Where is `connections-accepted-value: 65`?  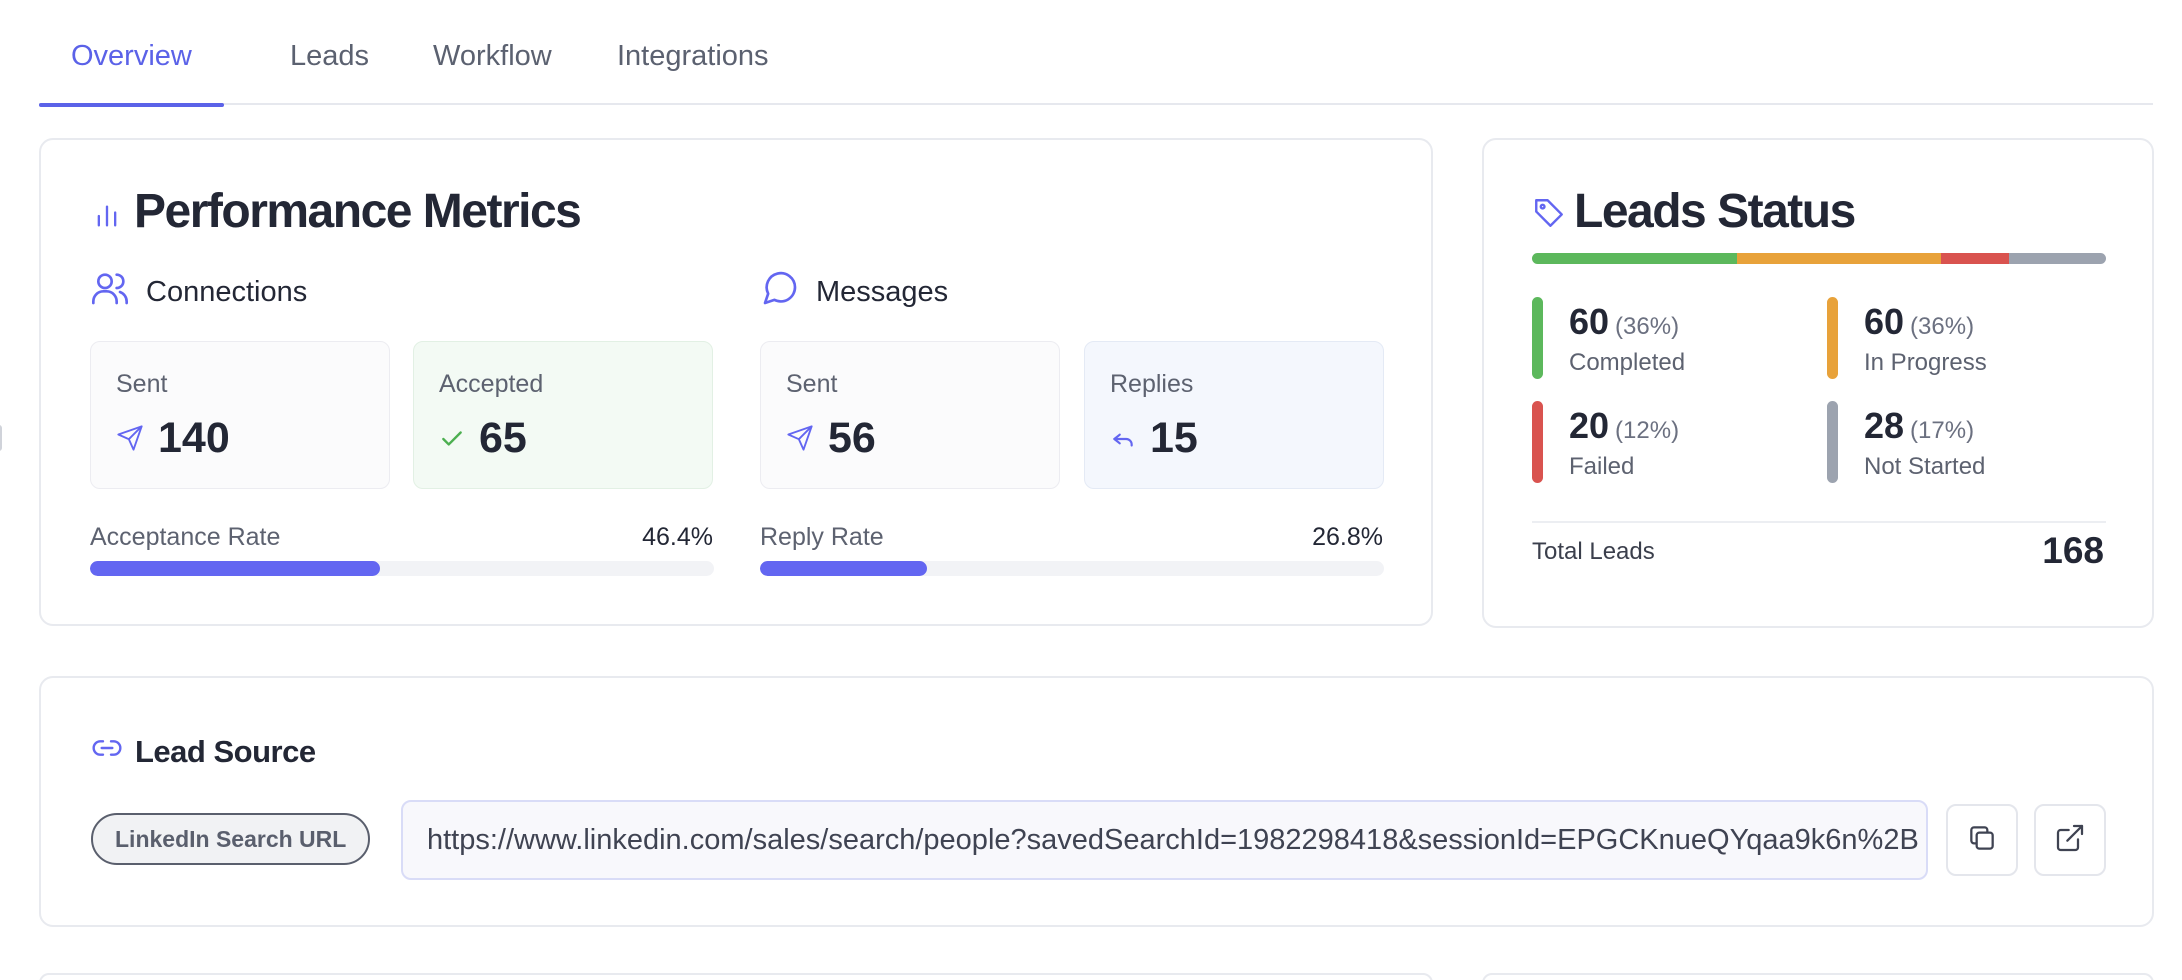 connections-accepted-value: 65 is located at coordinates (503, 438).